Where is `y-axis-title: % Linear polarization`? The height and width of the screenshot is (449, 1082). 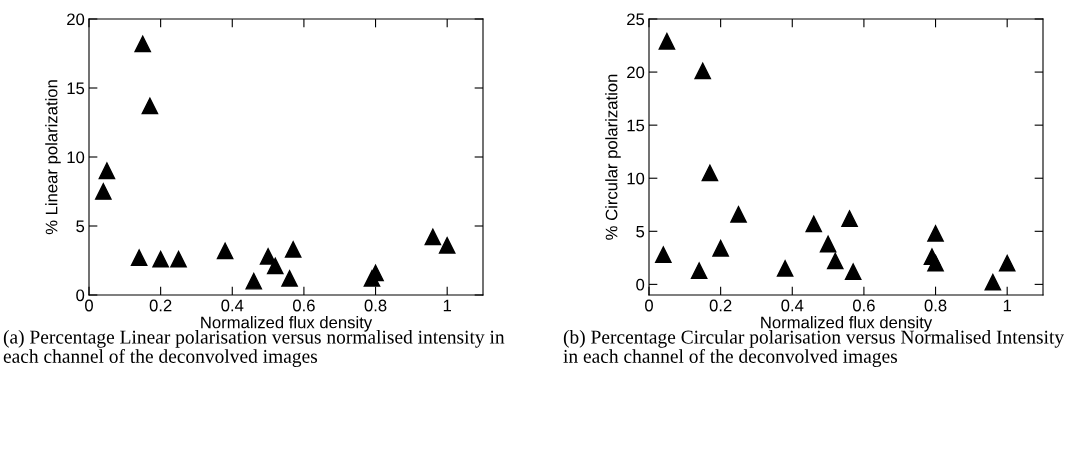 y-axis-title: % Linear polarization is located at coordinates (53, 157).